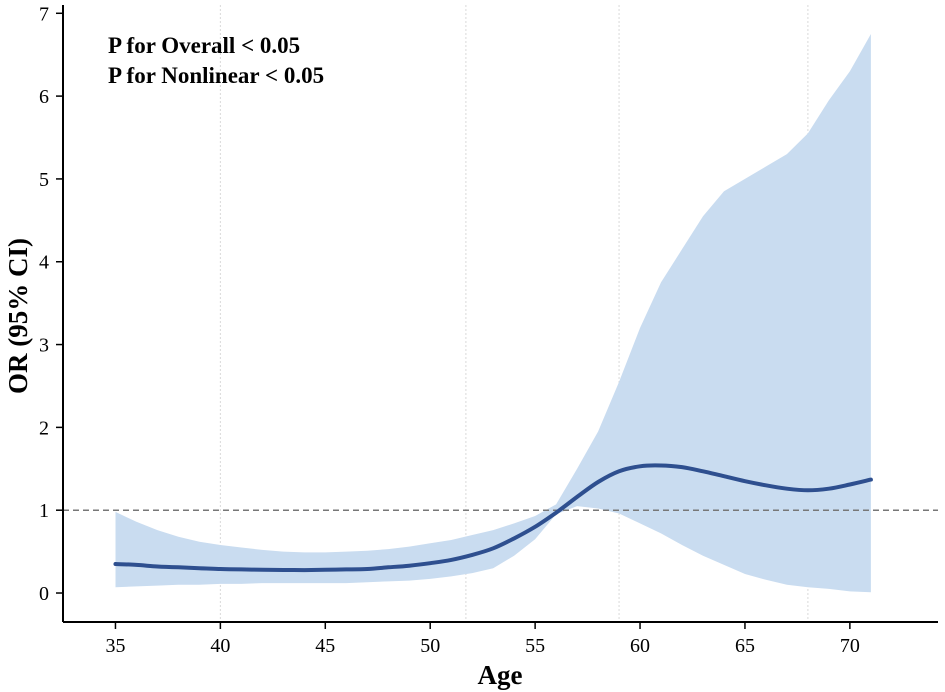 The image size is (945, 692). What do you see at coordinates (640, 646) in the screenshot?
I see `x-tick-label: 60` at bounding box center [640, 646].